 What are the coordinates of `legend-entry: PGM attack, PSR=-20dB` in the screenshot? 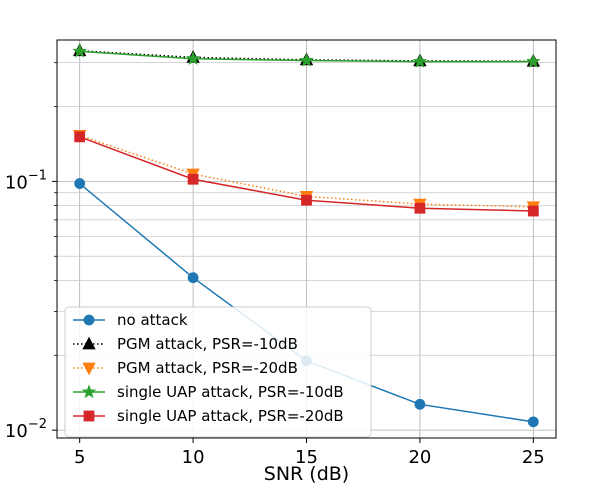 It's located at (185, 368).